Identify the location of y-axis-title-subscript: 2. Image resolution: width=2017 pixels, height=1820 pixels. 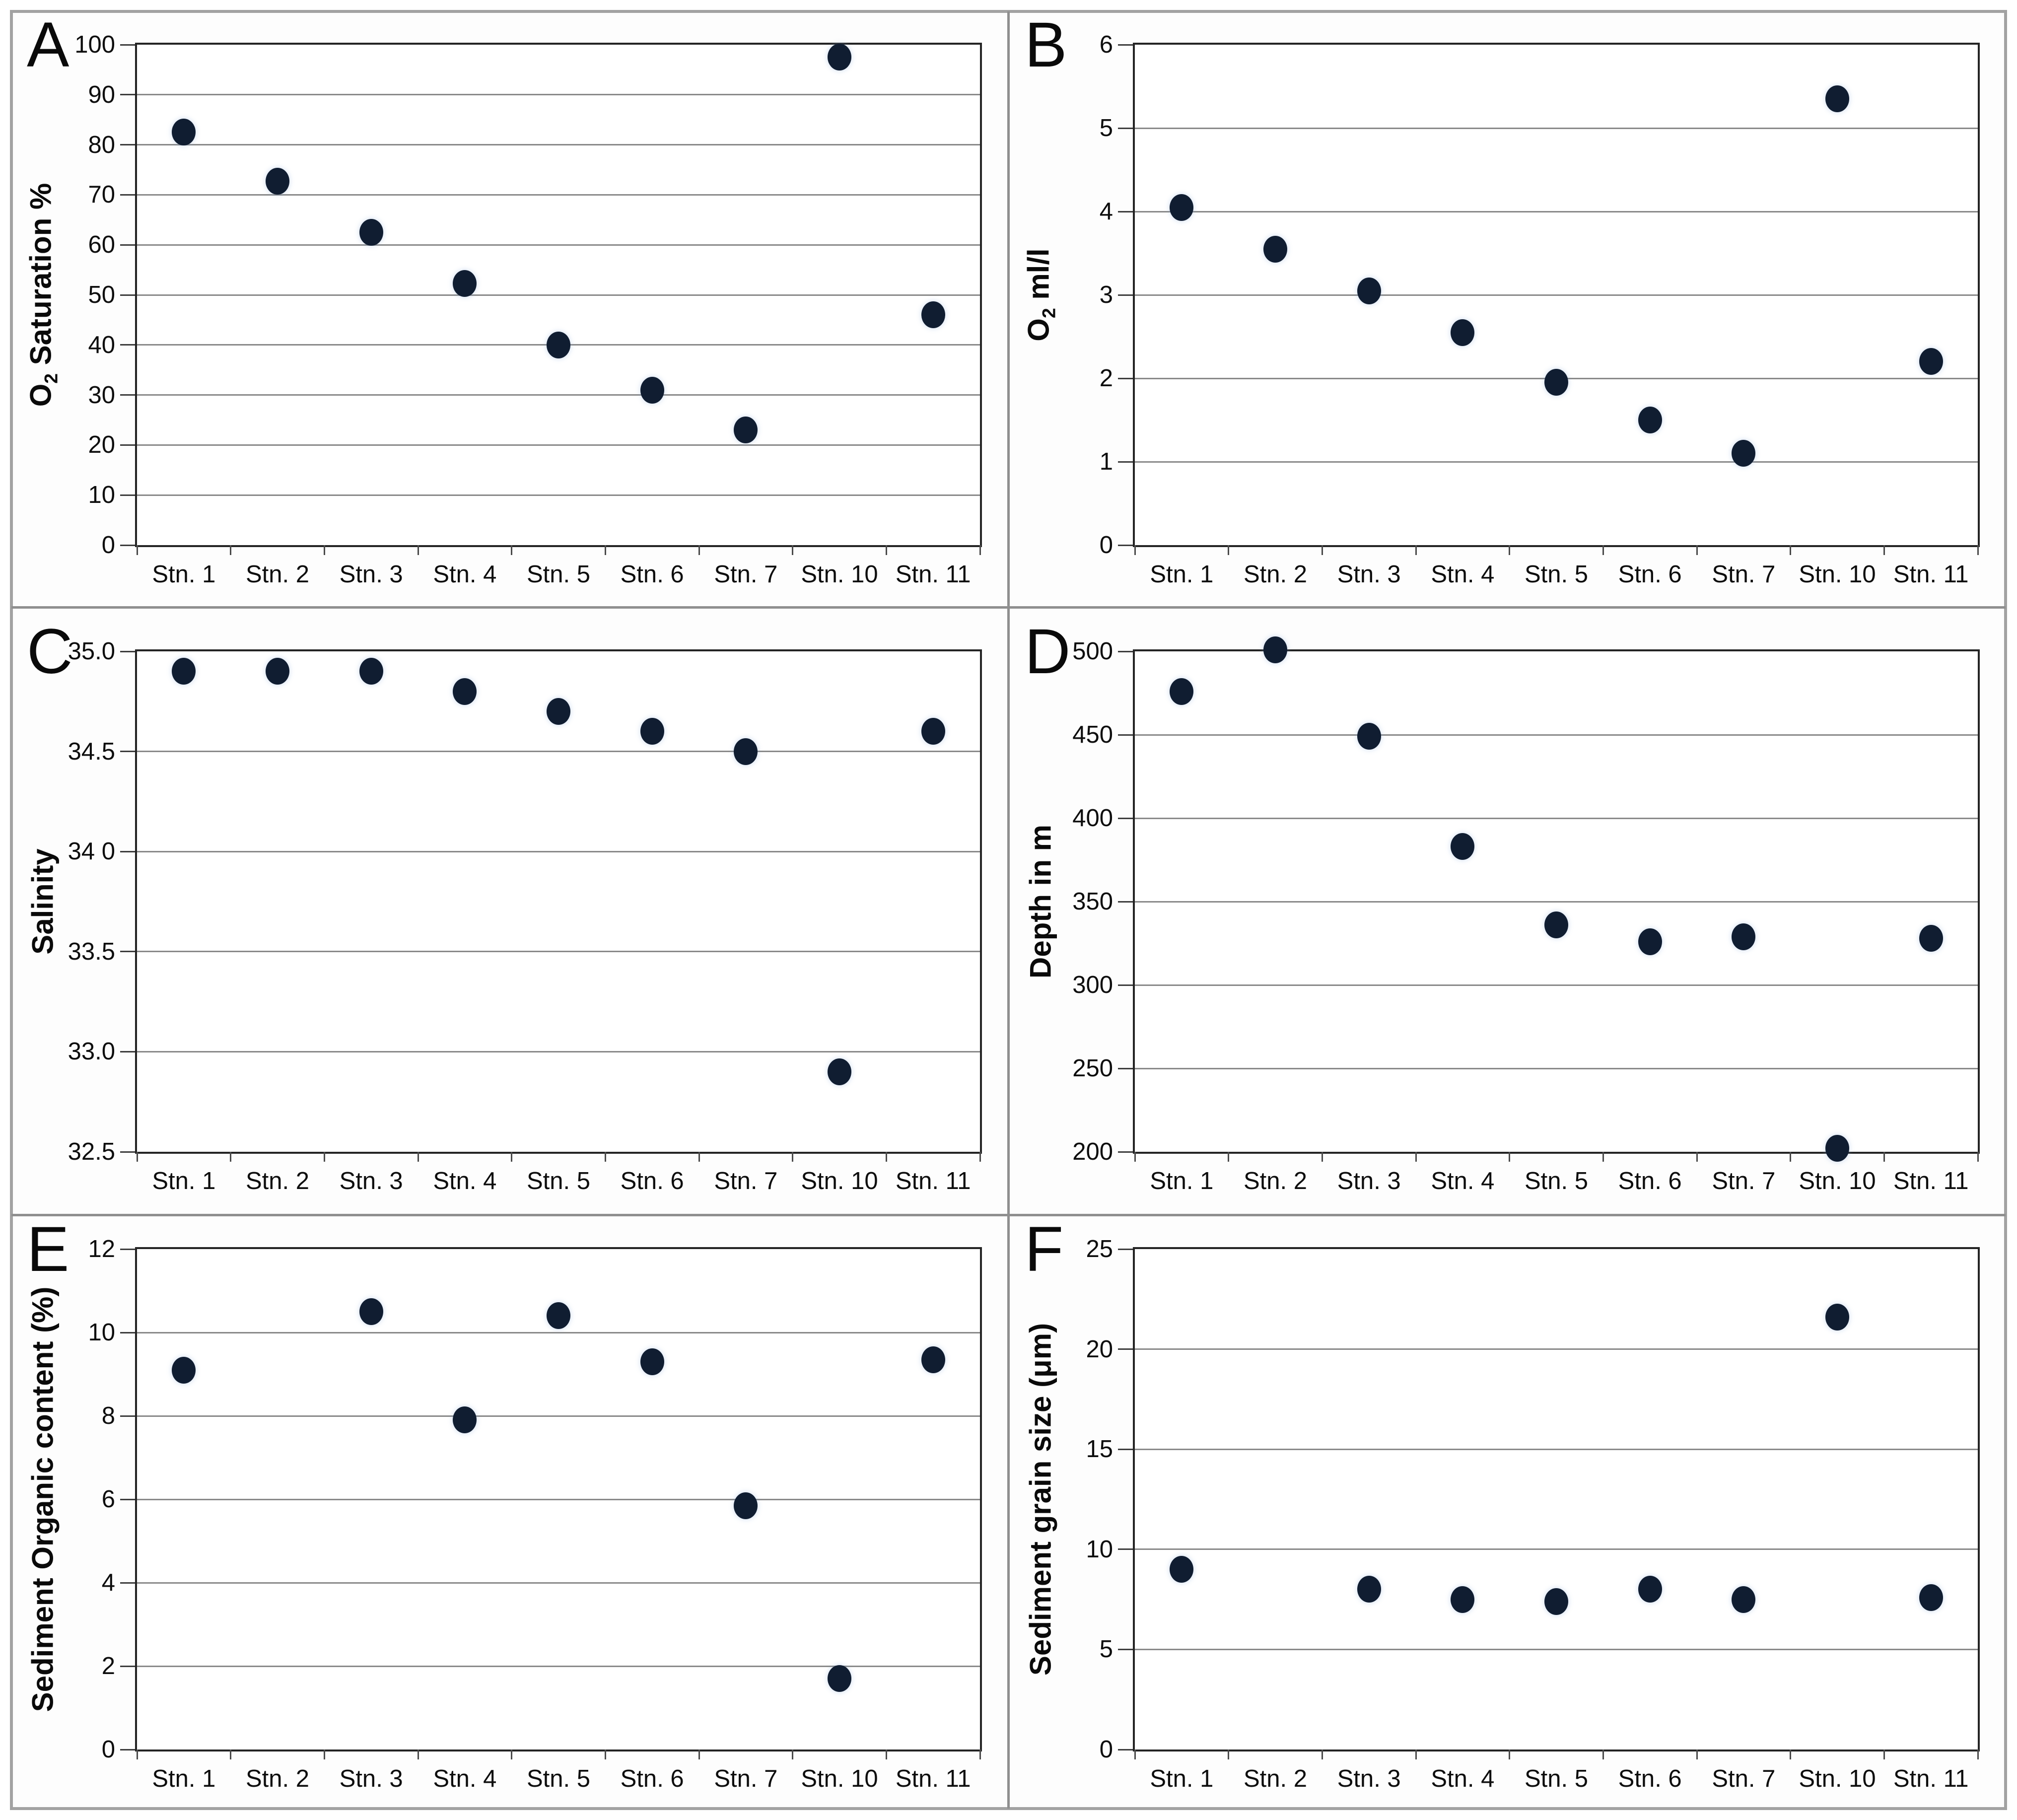
(1048, 313).